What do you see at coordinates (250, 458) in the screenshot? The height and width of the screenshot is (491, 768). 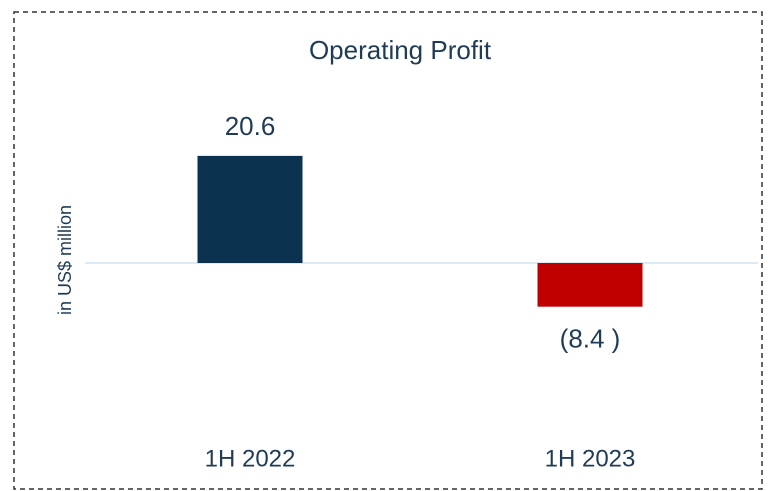 I see `x-tick-label: 1H 2022` at bounding box center [250, 458].